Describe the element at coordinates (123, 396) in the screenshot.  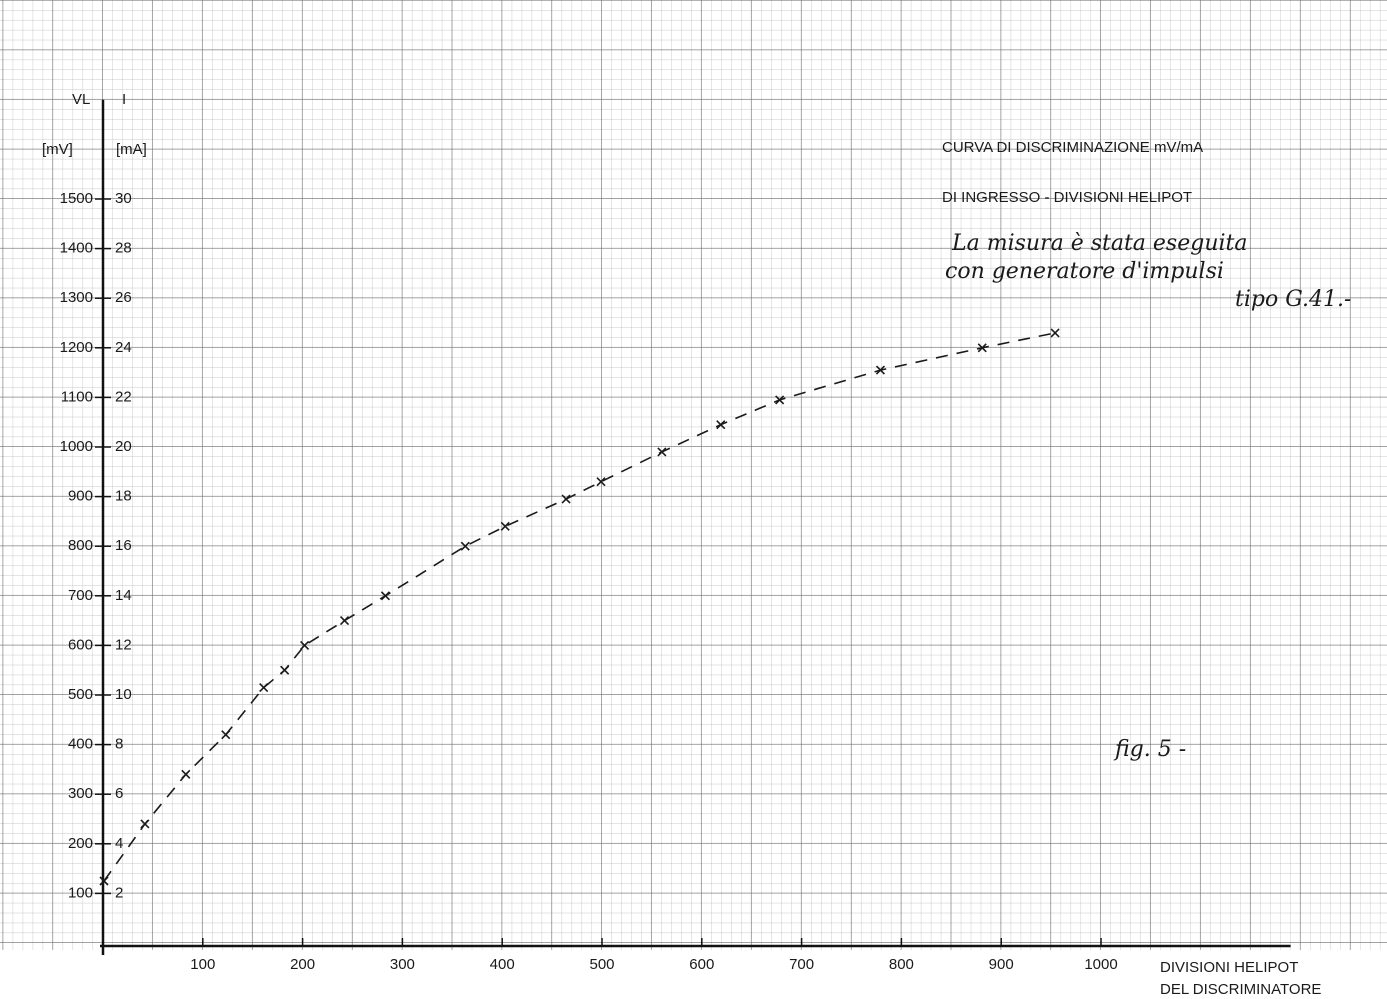
I see `y-tick-label: 22` at that location.